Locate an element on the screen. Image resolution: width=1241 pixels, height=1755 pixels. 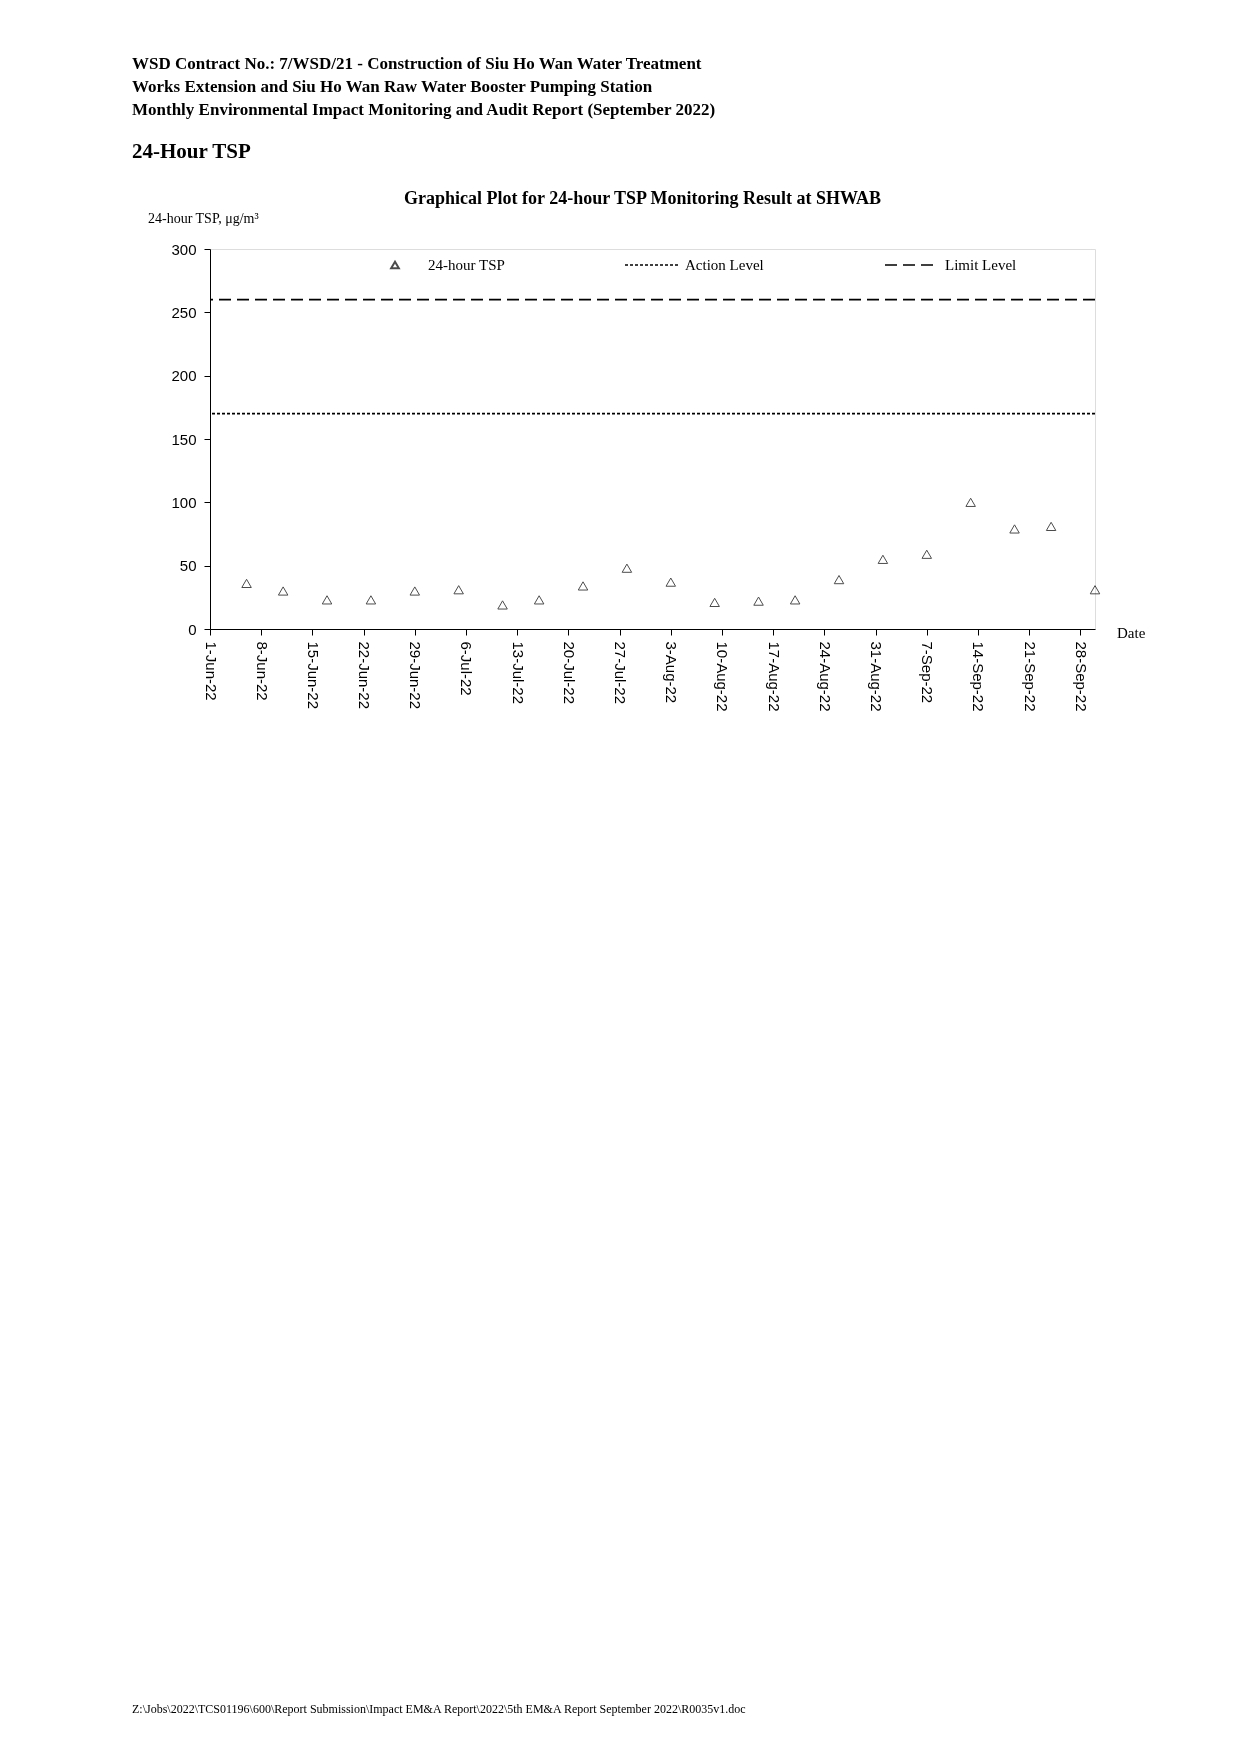
x-tick-label: 7-Sep-22 is located at coordinates (928, 672).